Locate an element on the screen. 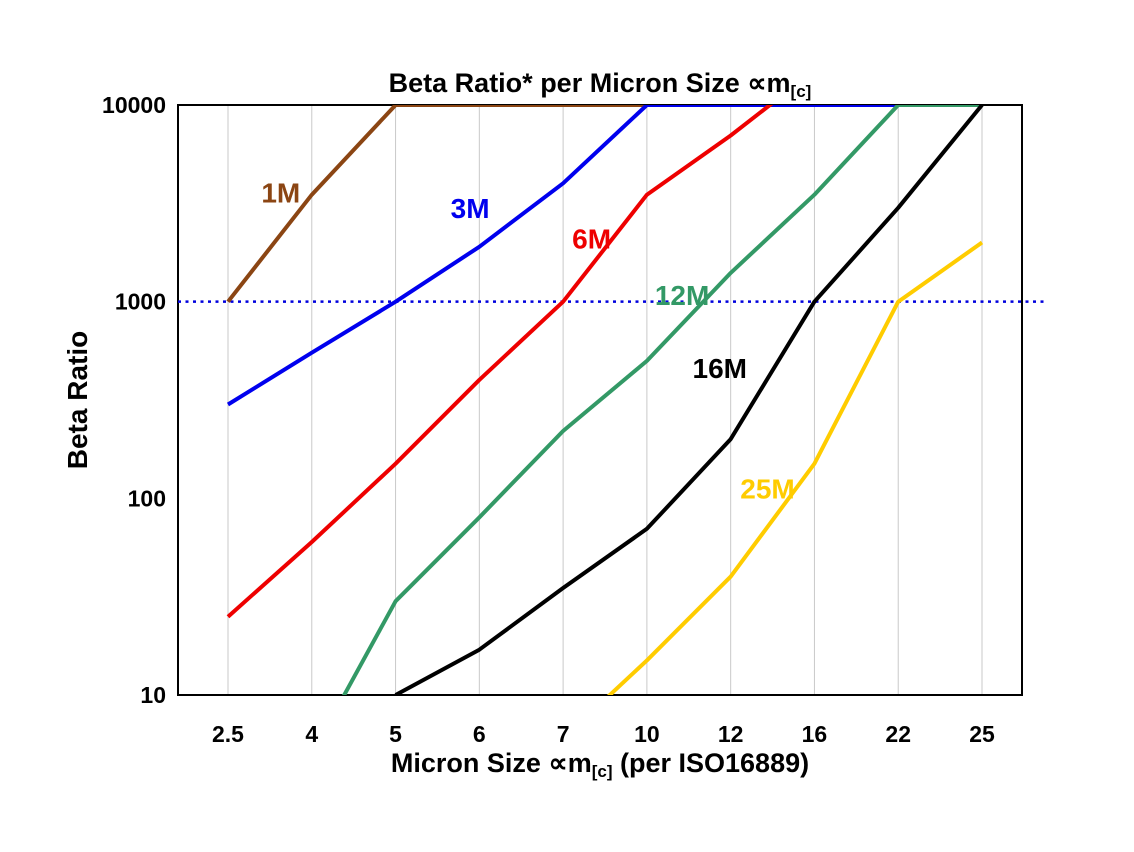  x-tick-label: 10 is located at coordinates (647, 734).